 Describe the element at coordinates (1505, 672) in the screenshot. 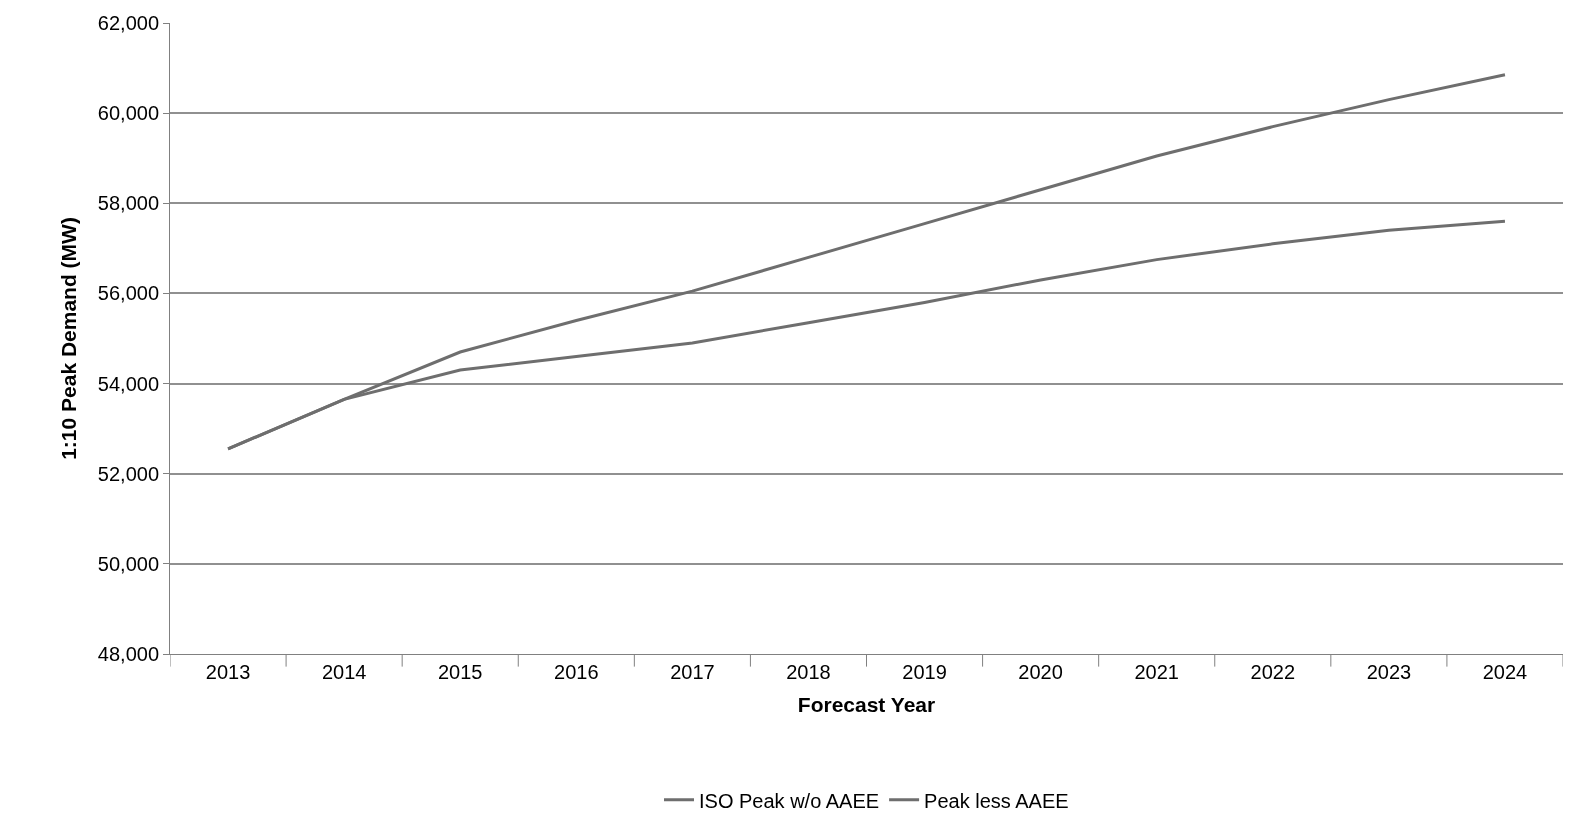

I see `x-tick-label: 2024` at that location.